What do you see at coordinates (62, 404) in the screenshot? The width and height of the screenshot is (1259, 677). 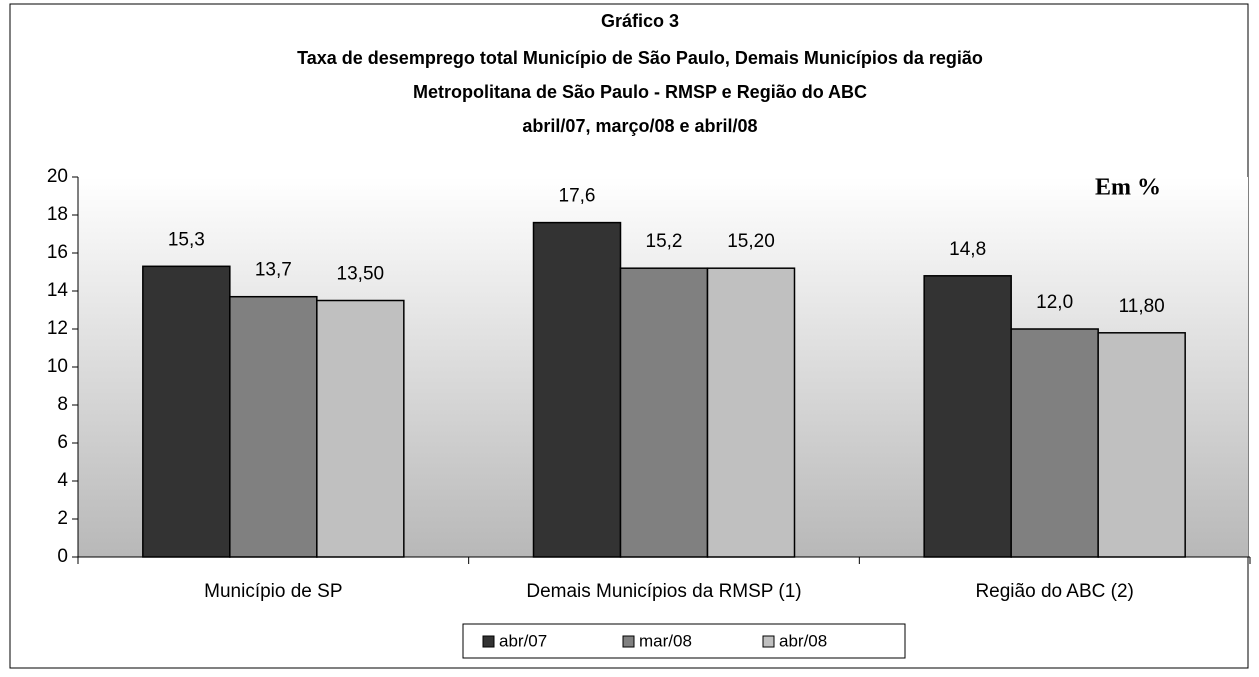 I see `y-tick-label: 8` at bounding box center [62, 404].